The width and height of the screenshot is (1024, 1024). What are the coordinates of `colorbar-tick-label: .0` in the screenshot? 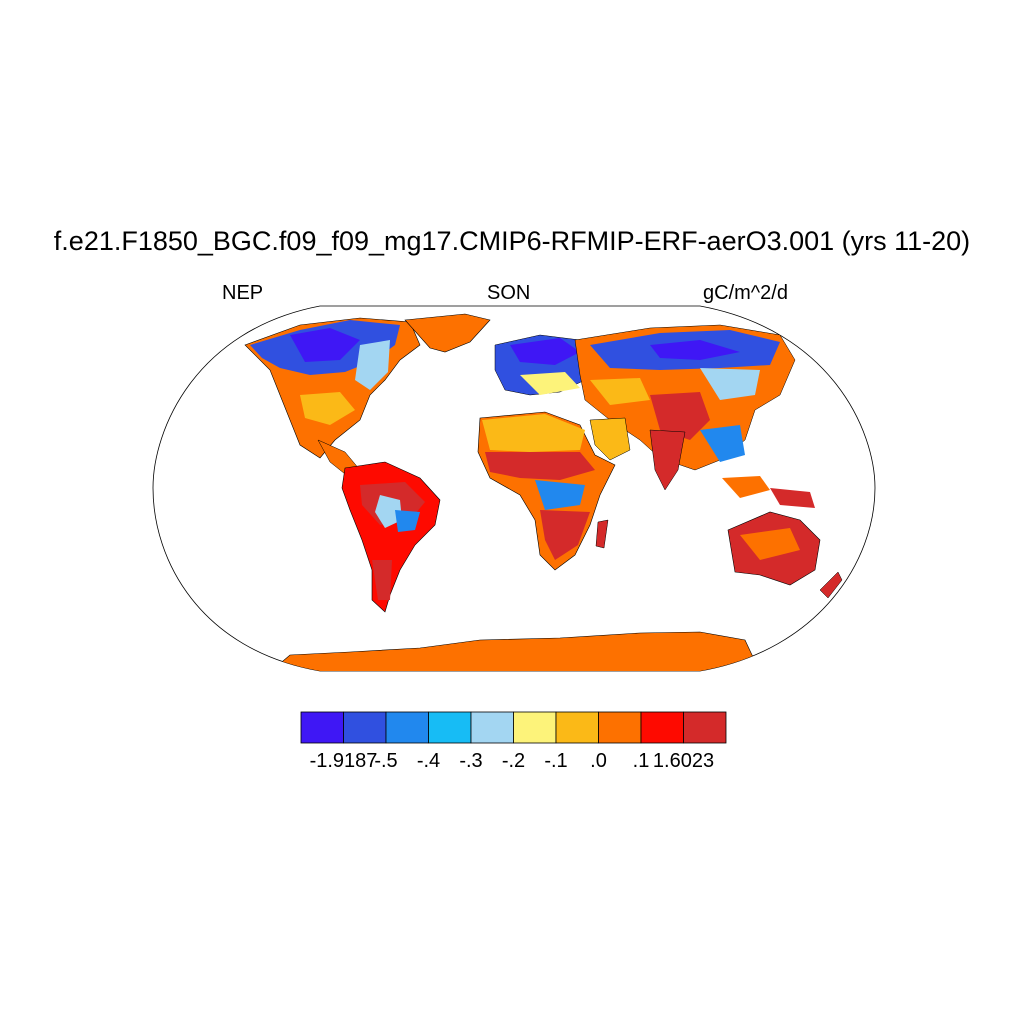 It's located at (598, 761).